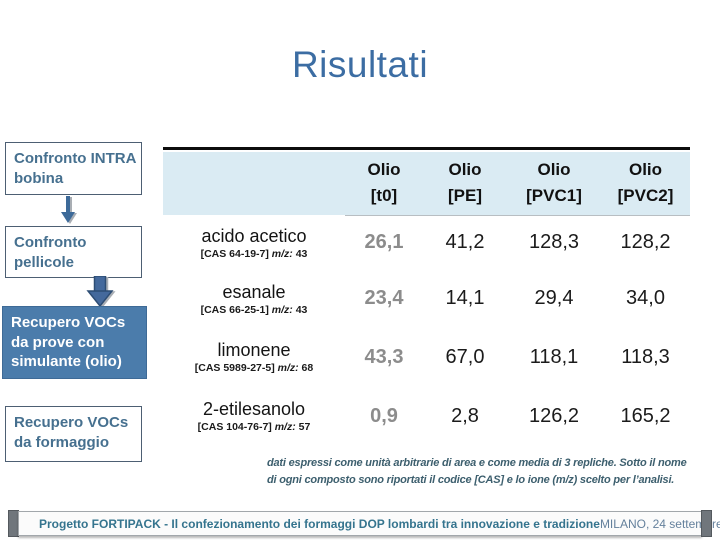 This screenshot has height=540, width=720. I want to click on value-olio-pe: 67,0, so click(465, 356).